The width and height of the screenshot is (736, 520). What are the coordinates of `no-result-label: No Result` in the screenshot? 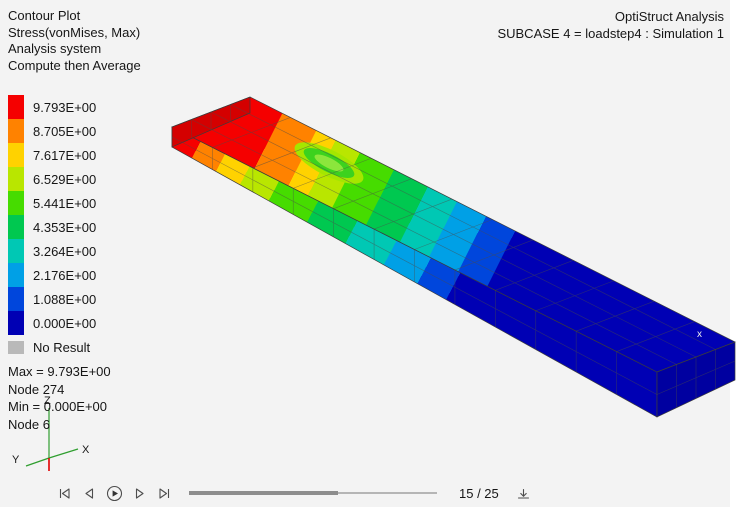 It's located at (62, 347).